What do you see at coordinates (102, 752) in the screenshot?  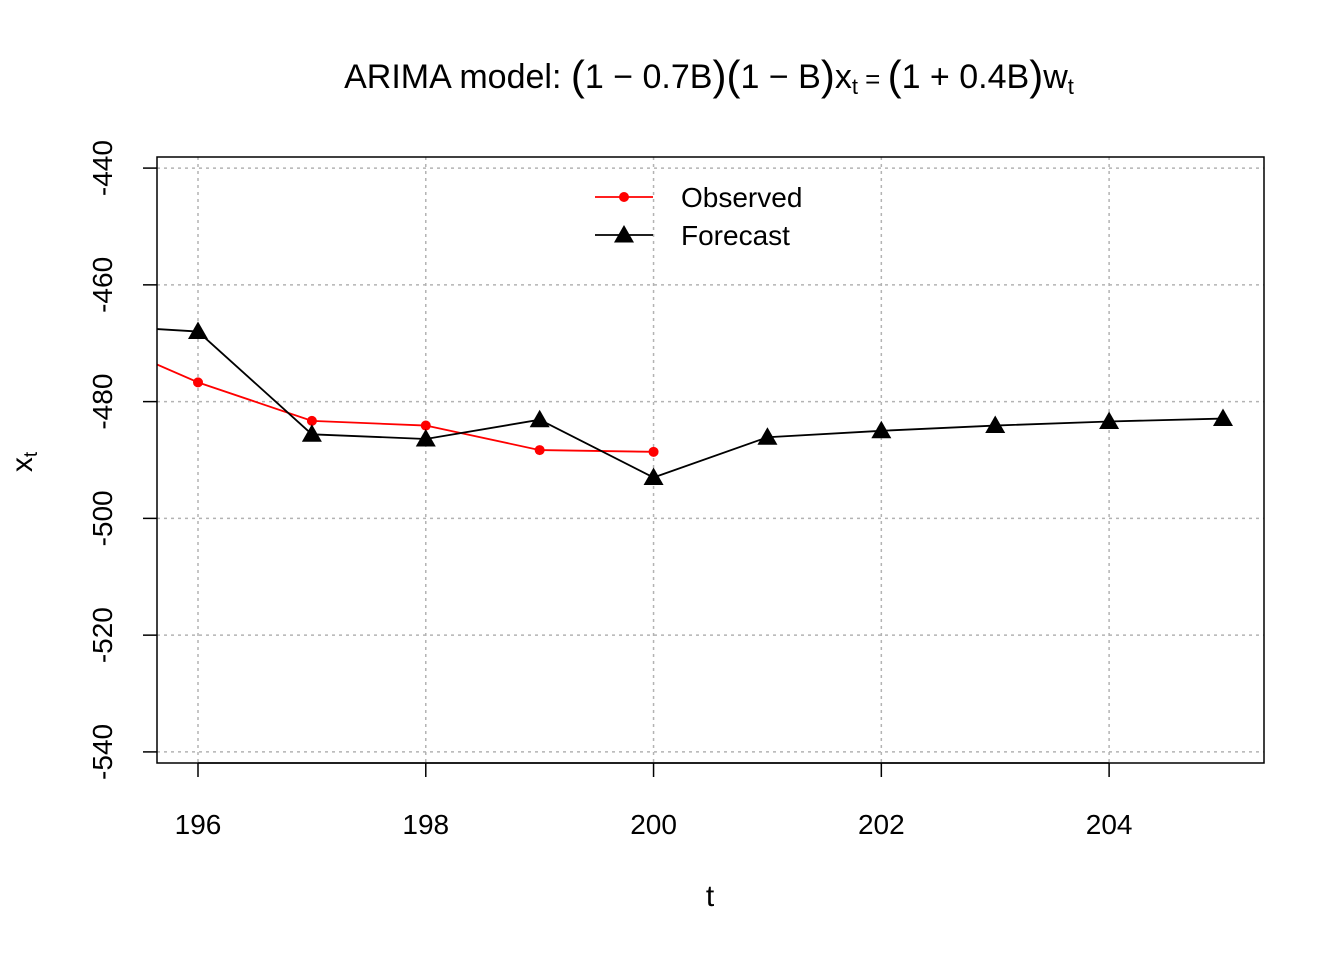 I see `y-tick-label--540: -540` at bounding box center [102, 752].